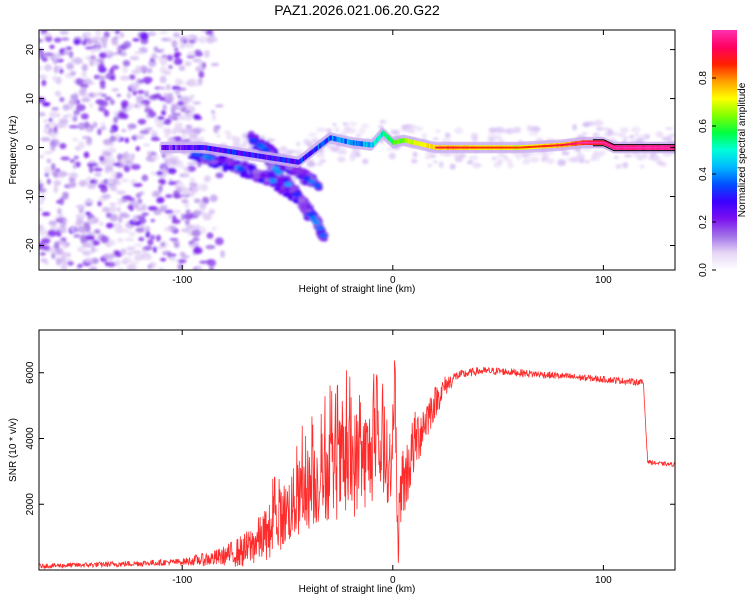 Image resolution: width=750 pixels, height=600 pixels. What do you see at coordinates (393, 580) in the screenshot?
I see `snr-x-tick-label: 0` at bounding box center [393, 580].